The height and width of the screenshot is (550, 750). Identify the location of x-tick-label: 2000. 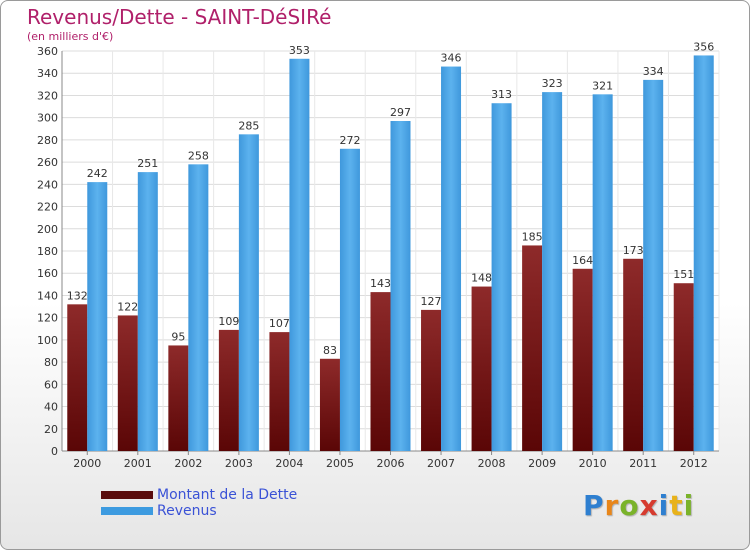
(87, 463).